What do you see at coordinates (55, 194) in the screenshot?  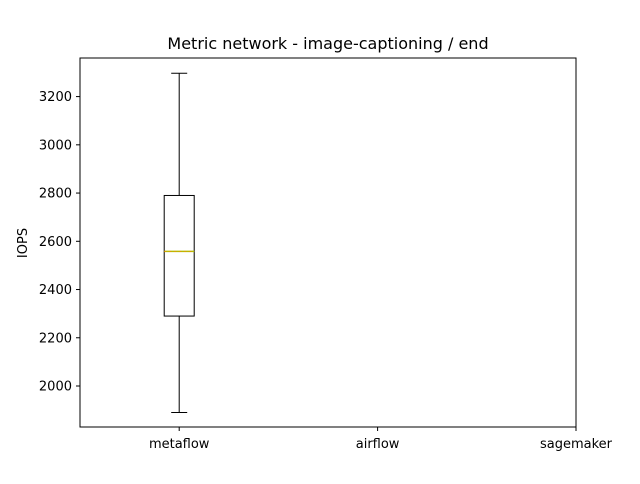 I see `y-tick-label: 2800` at bounding box center [55, 194].